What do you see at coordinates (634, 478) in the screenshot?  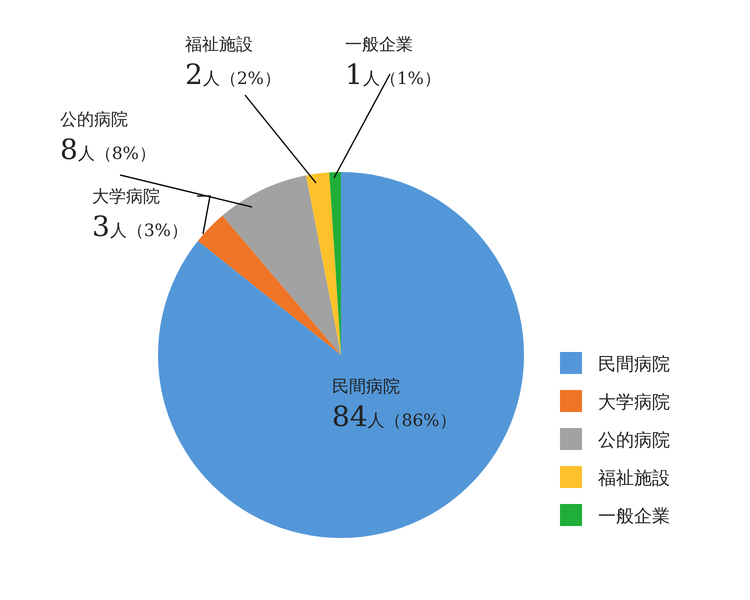 I see `legend-label: 福祉施設` at bounding box center [634, 478].